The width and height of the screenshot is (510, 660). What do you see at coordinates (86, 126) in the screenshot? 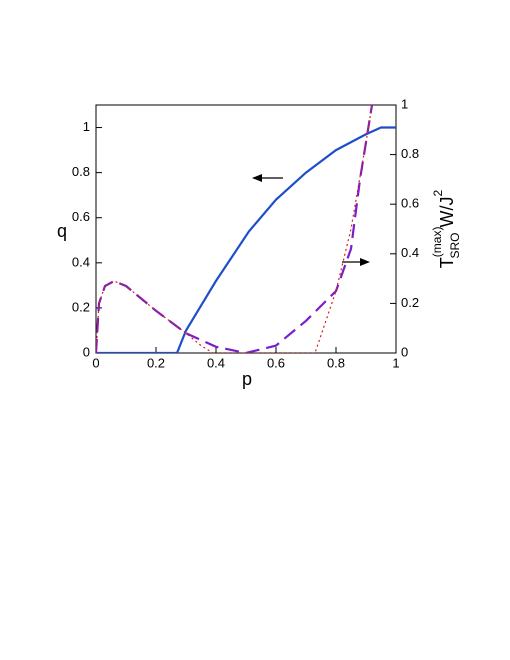
I see `y-tick-label: 1` at bounding box center [86, 126].